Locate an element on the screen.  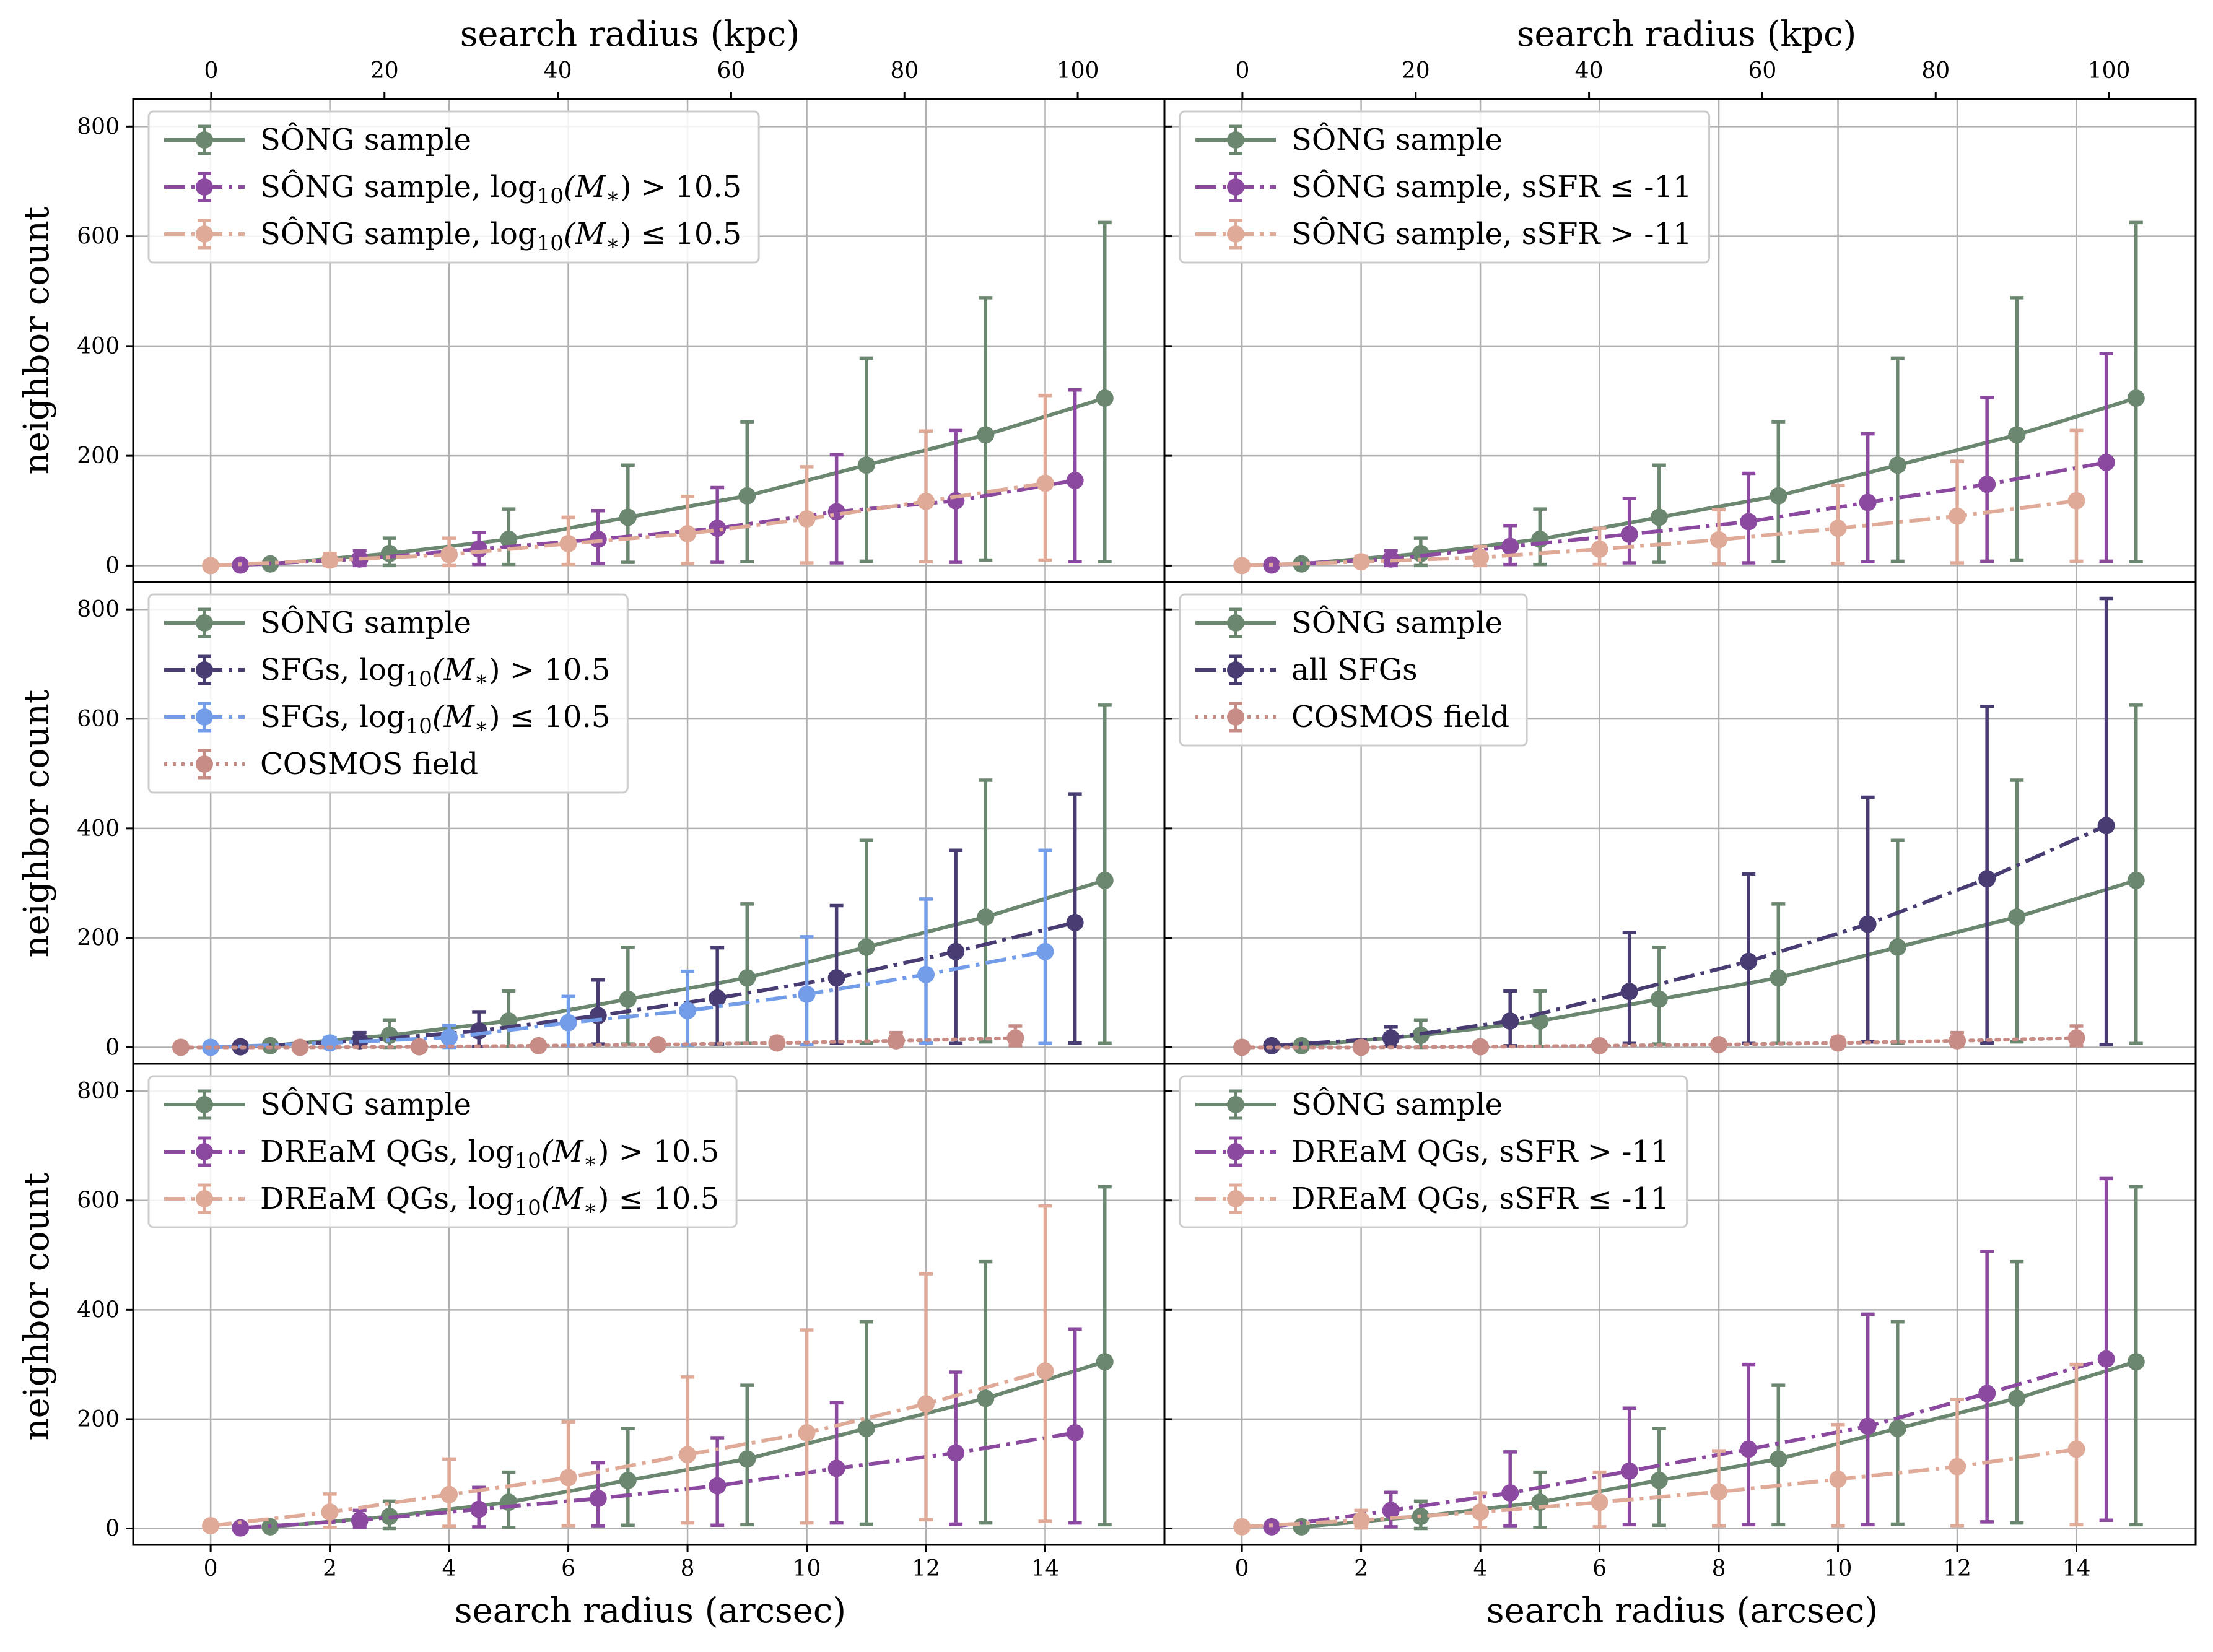
x-tick-label: 4 is located at coordinates (449, 1568).